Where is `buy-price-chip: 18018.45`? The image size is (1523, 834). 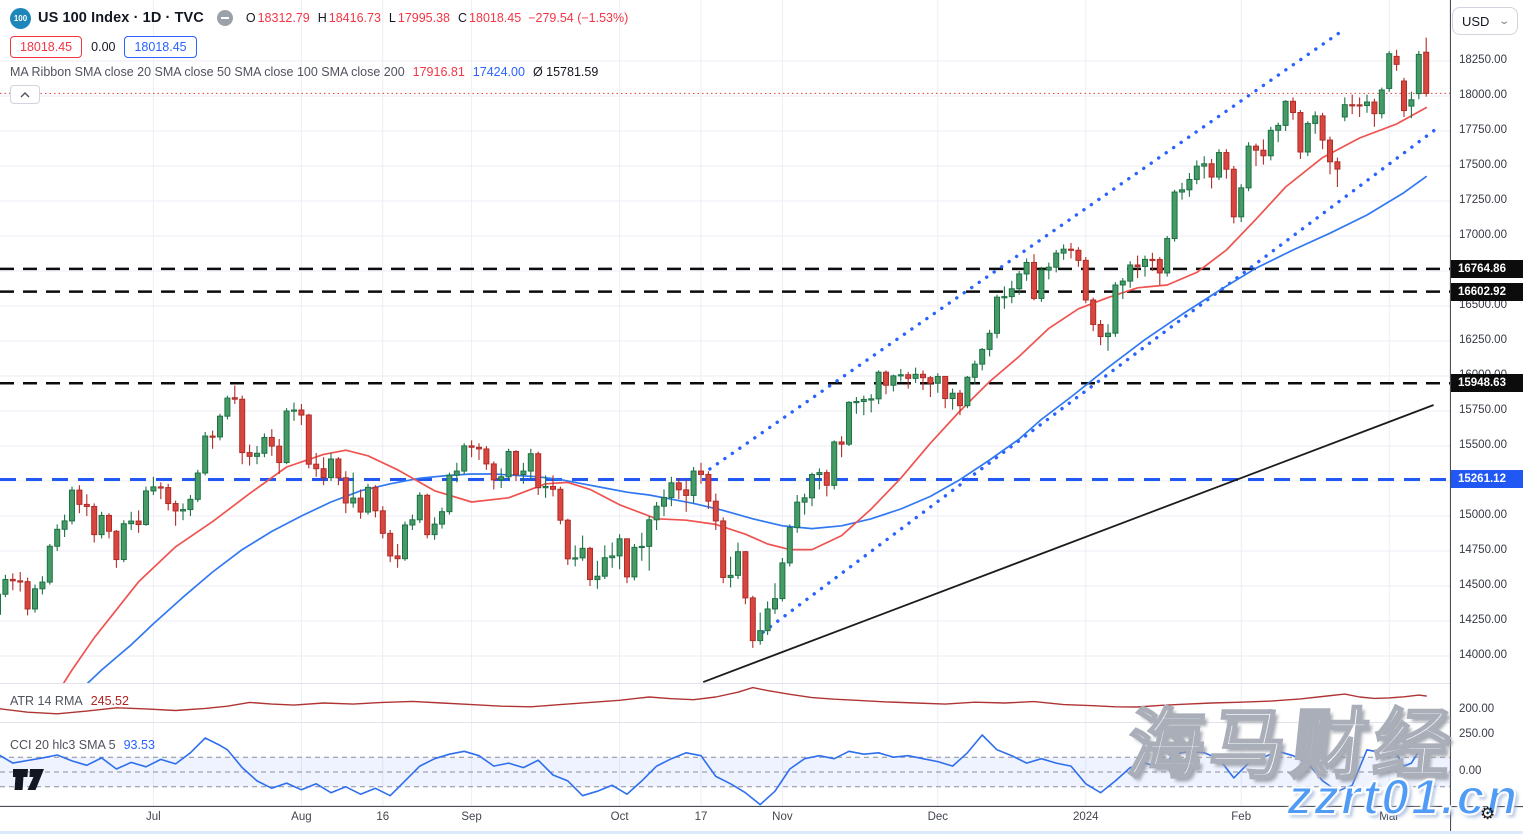 buy-price-chip: 18018.45 is located at coordinates (160, 47).